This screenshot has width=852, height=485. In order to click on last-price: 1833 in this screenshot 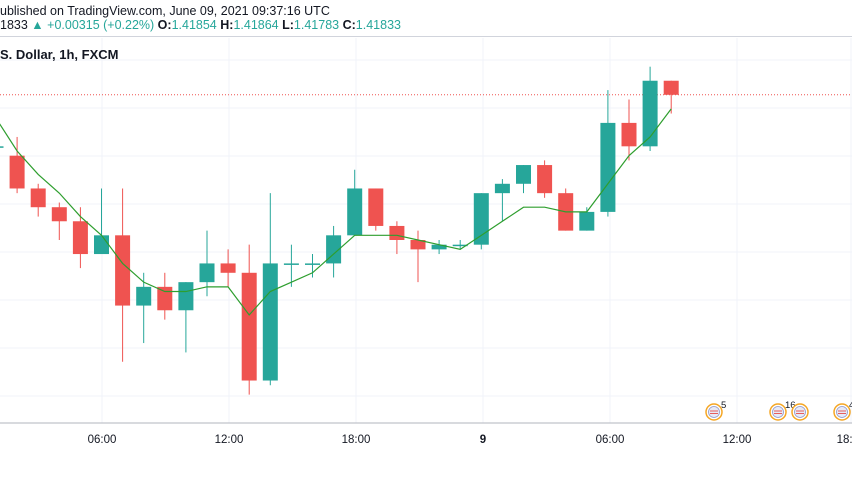, I will do `click(14, 25)`.